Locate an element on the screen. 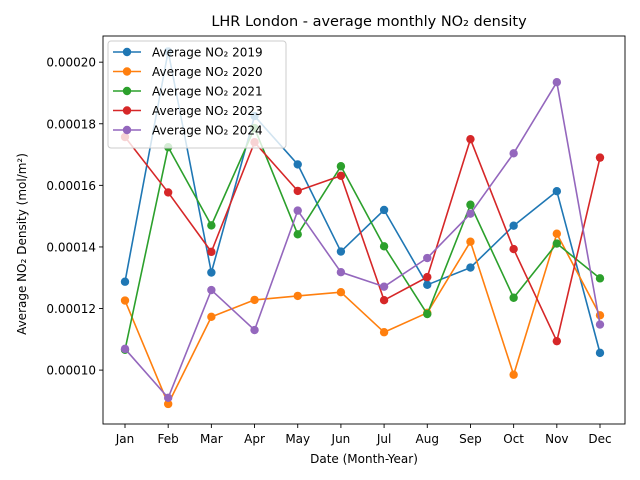  x-tick-label: Dec is located at coordinates (599, 439).